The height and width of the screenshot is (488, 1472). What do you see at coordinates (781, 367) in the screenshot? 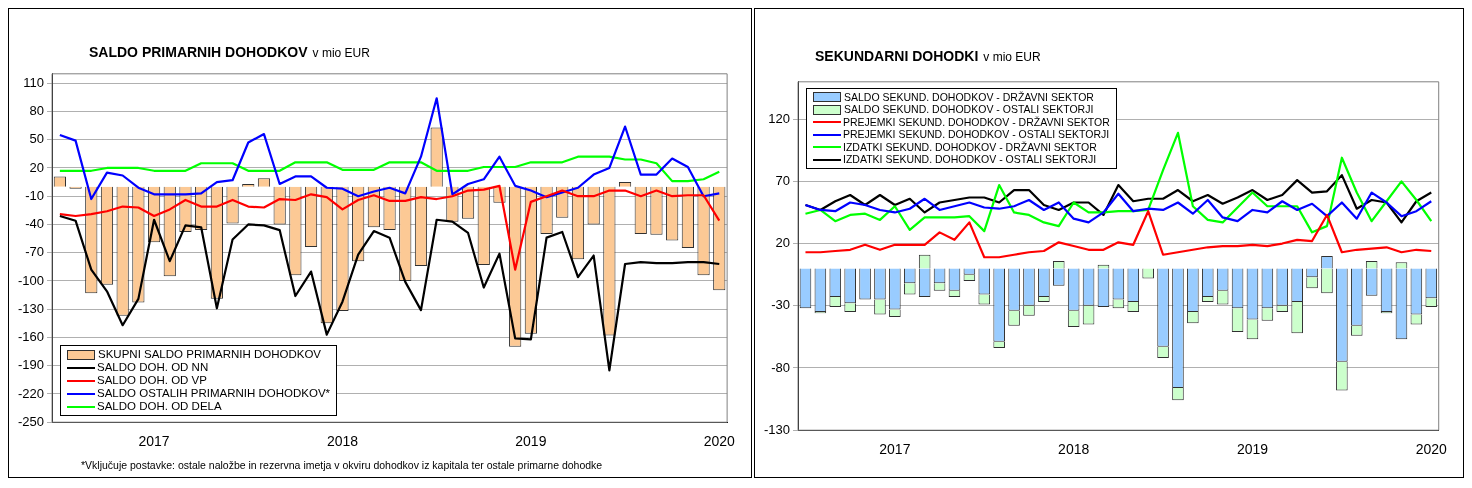
I see `y-tick-label: -80` at bounding box center [781, 367].